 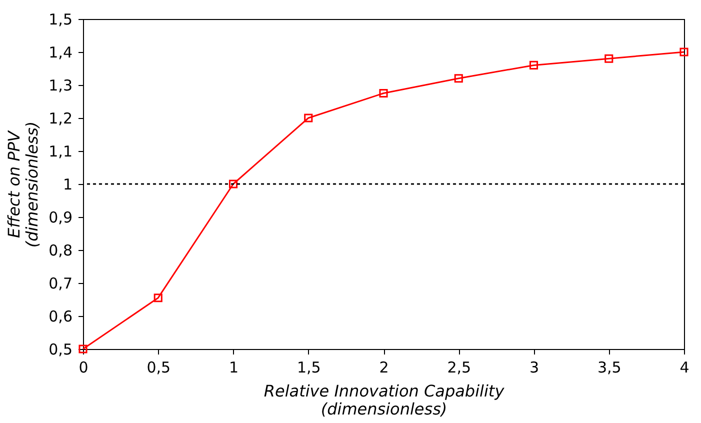 I want to click on x-tick-label: 4, so click(x=685, y=367).